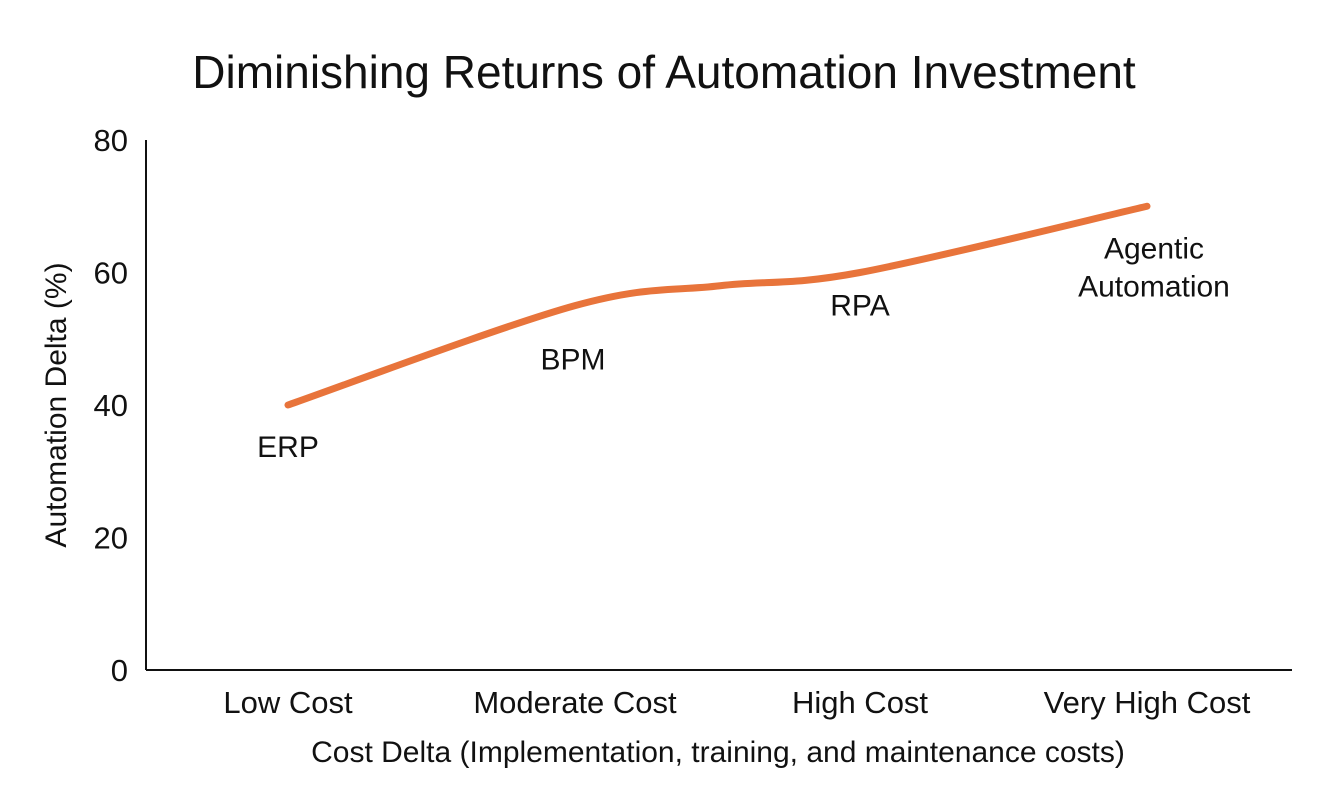 Image resolution: width=1328 pixels, height=805 pixels. What do you see at coordinates (288, 447) in the screenshot?
I see `point-label: ERP` at bounding box center [288, 447].